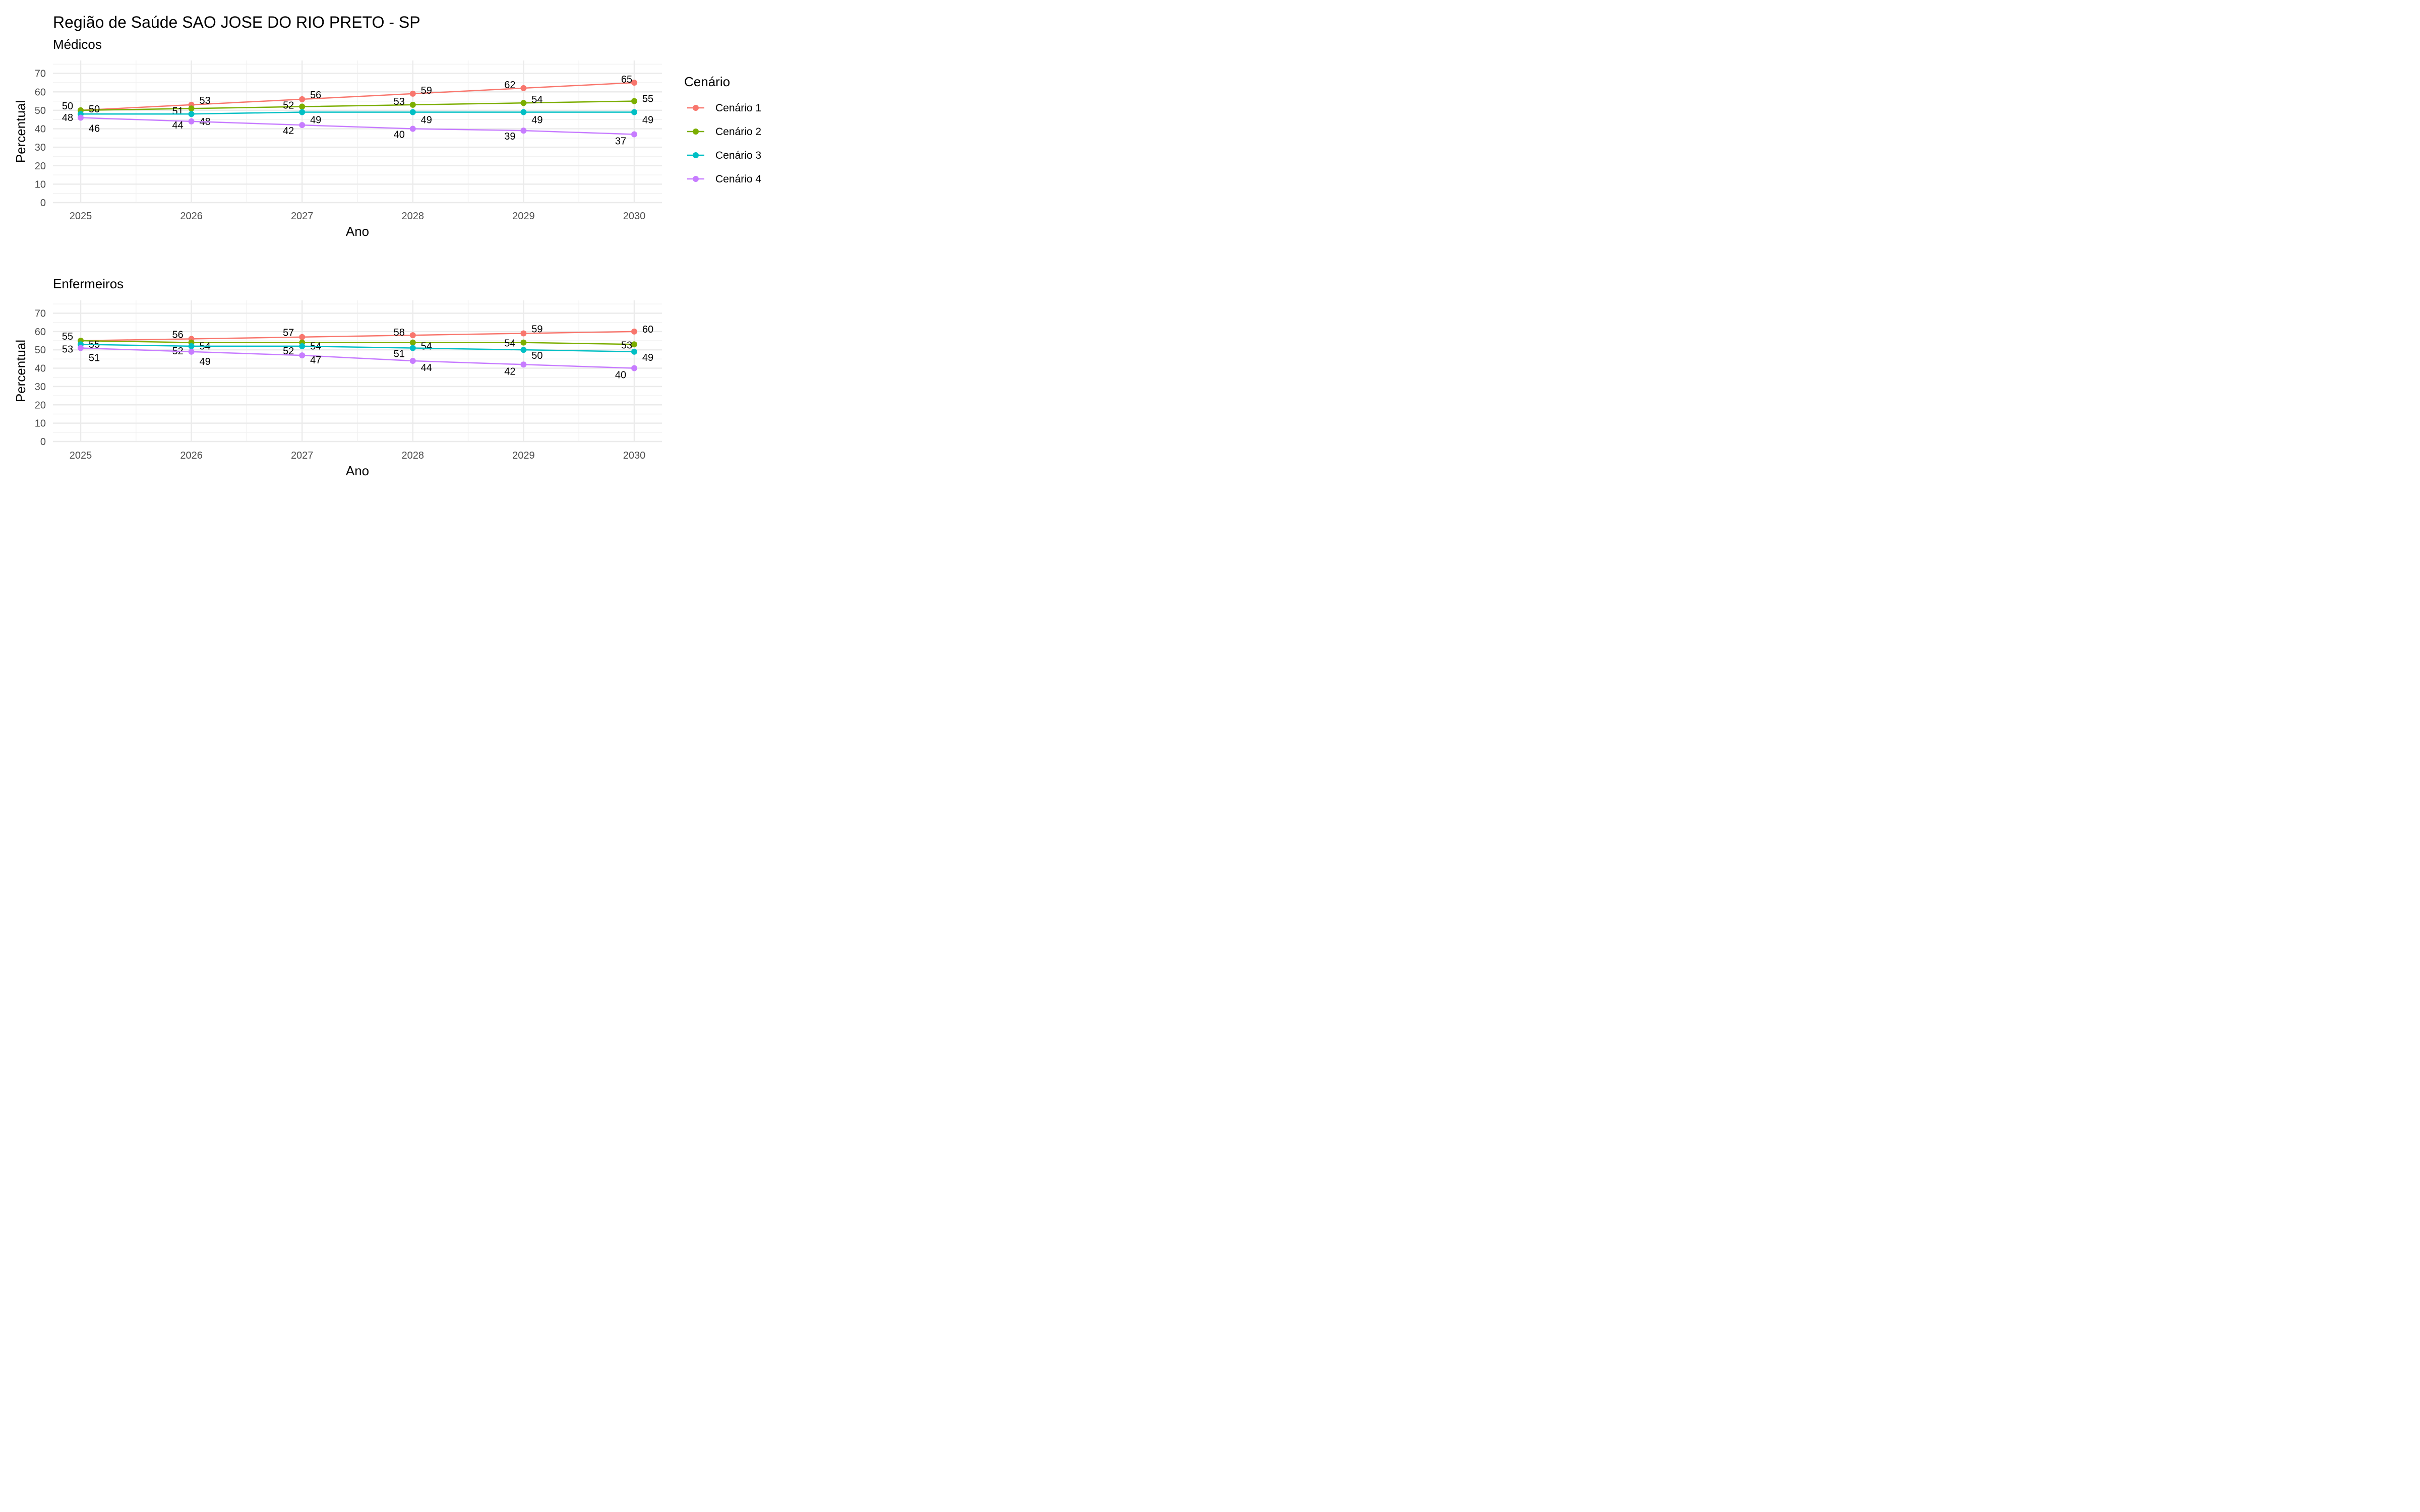  What do you see at coordinates (288, 334) in the screenshot?
I see `data-label: 57` at bounding box center [288, 334].